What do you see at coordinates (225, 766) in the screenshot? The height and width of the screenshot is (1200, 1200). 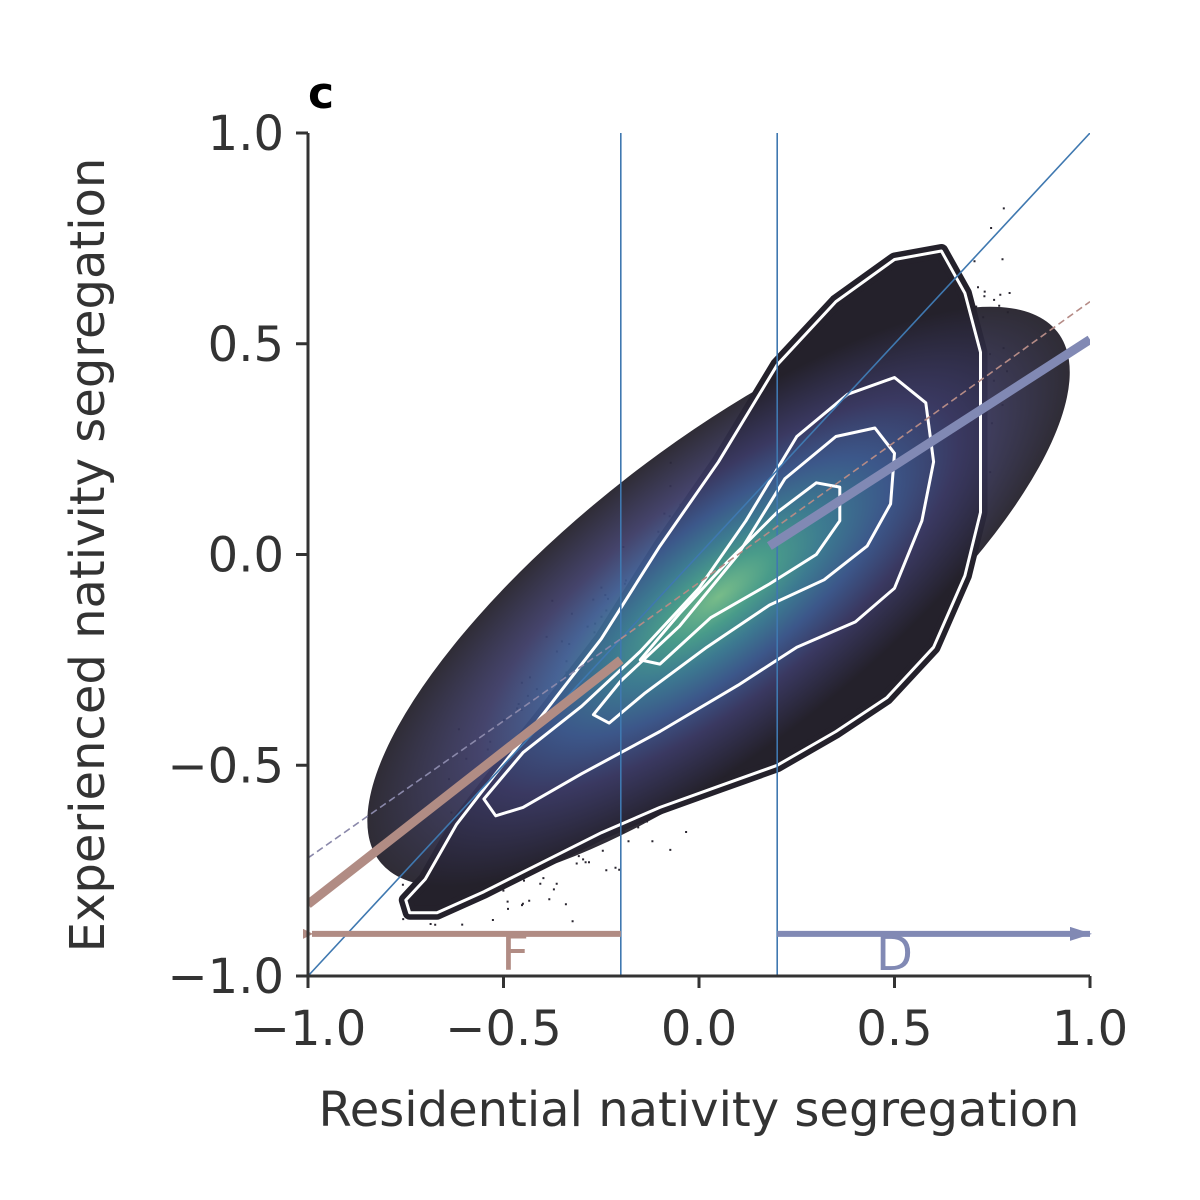 I see `y-tick-label: −0.5` at bounding box center [225, 766].